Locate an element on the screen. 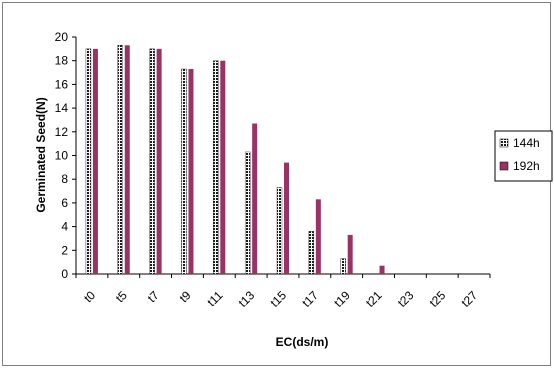 The width and height of the screenshot is (554, 369). x-tick-label: t5 is located at coordinates (121, 296).